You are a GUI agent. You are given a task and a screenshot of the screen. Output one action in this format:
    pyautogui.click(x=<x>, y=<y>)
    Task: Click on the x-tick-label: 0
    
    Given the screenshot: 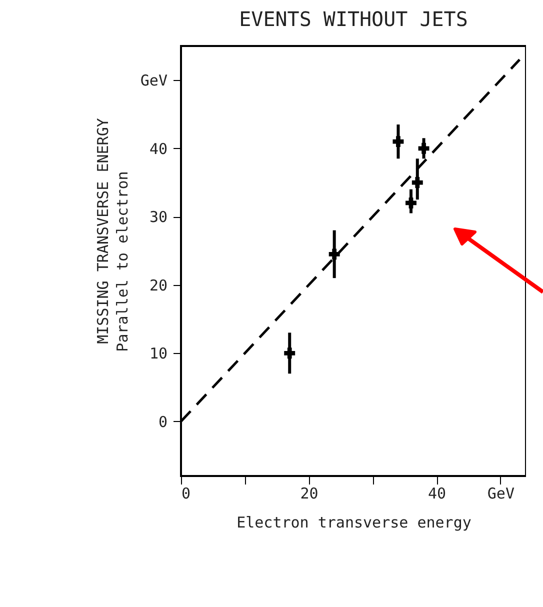 What is the action you would take?
    pyautogui.click(x=186, y=493)
    